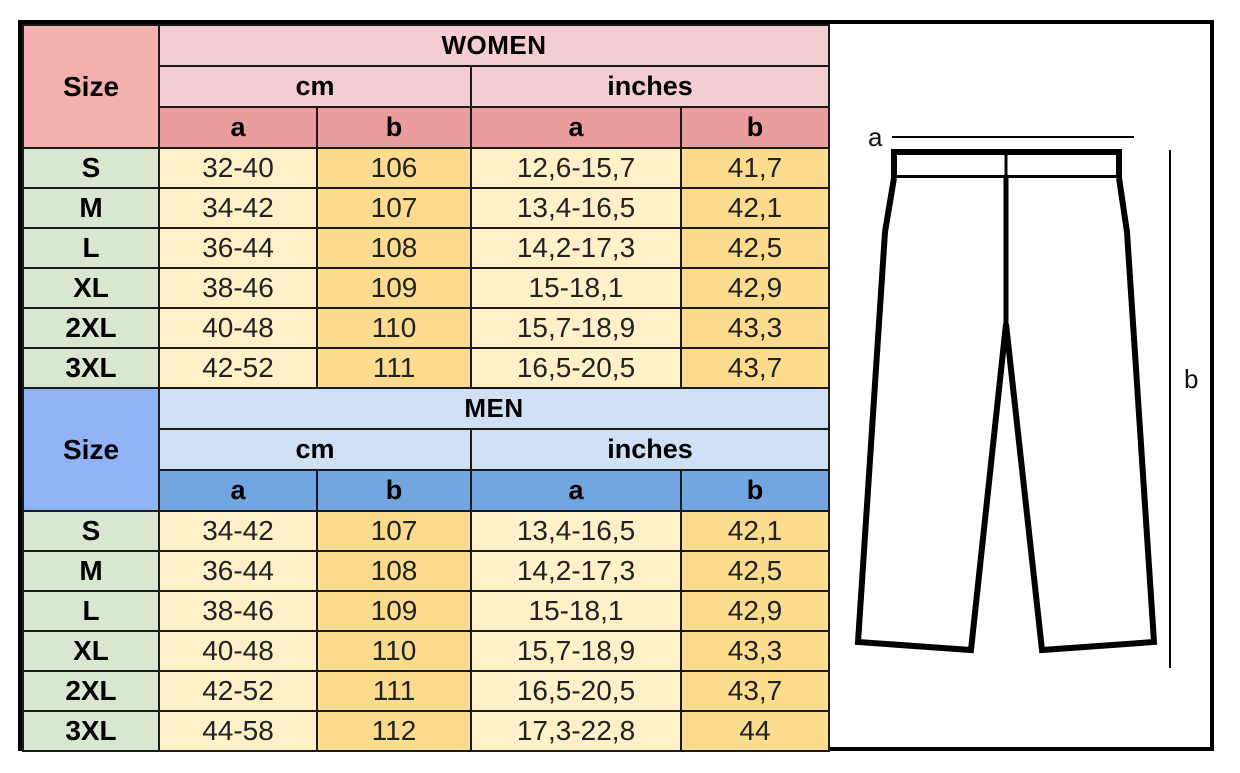 The width and height of the screenshot is (1240, 773). I want to click on table-row: 3XL 44-58 112 17,3-22,8 44, so click(426, 731).